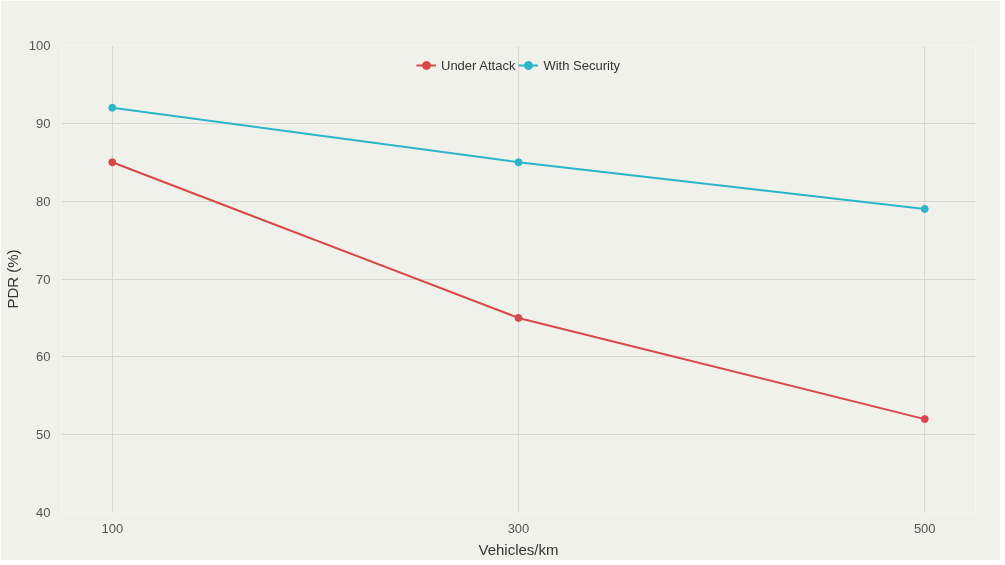 This screenshot has height=565, width=1005. What do you see at coordinates (582, 65) in the screenshot?
I see `legend-label: With Security` at bounding box center [582, 65].